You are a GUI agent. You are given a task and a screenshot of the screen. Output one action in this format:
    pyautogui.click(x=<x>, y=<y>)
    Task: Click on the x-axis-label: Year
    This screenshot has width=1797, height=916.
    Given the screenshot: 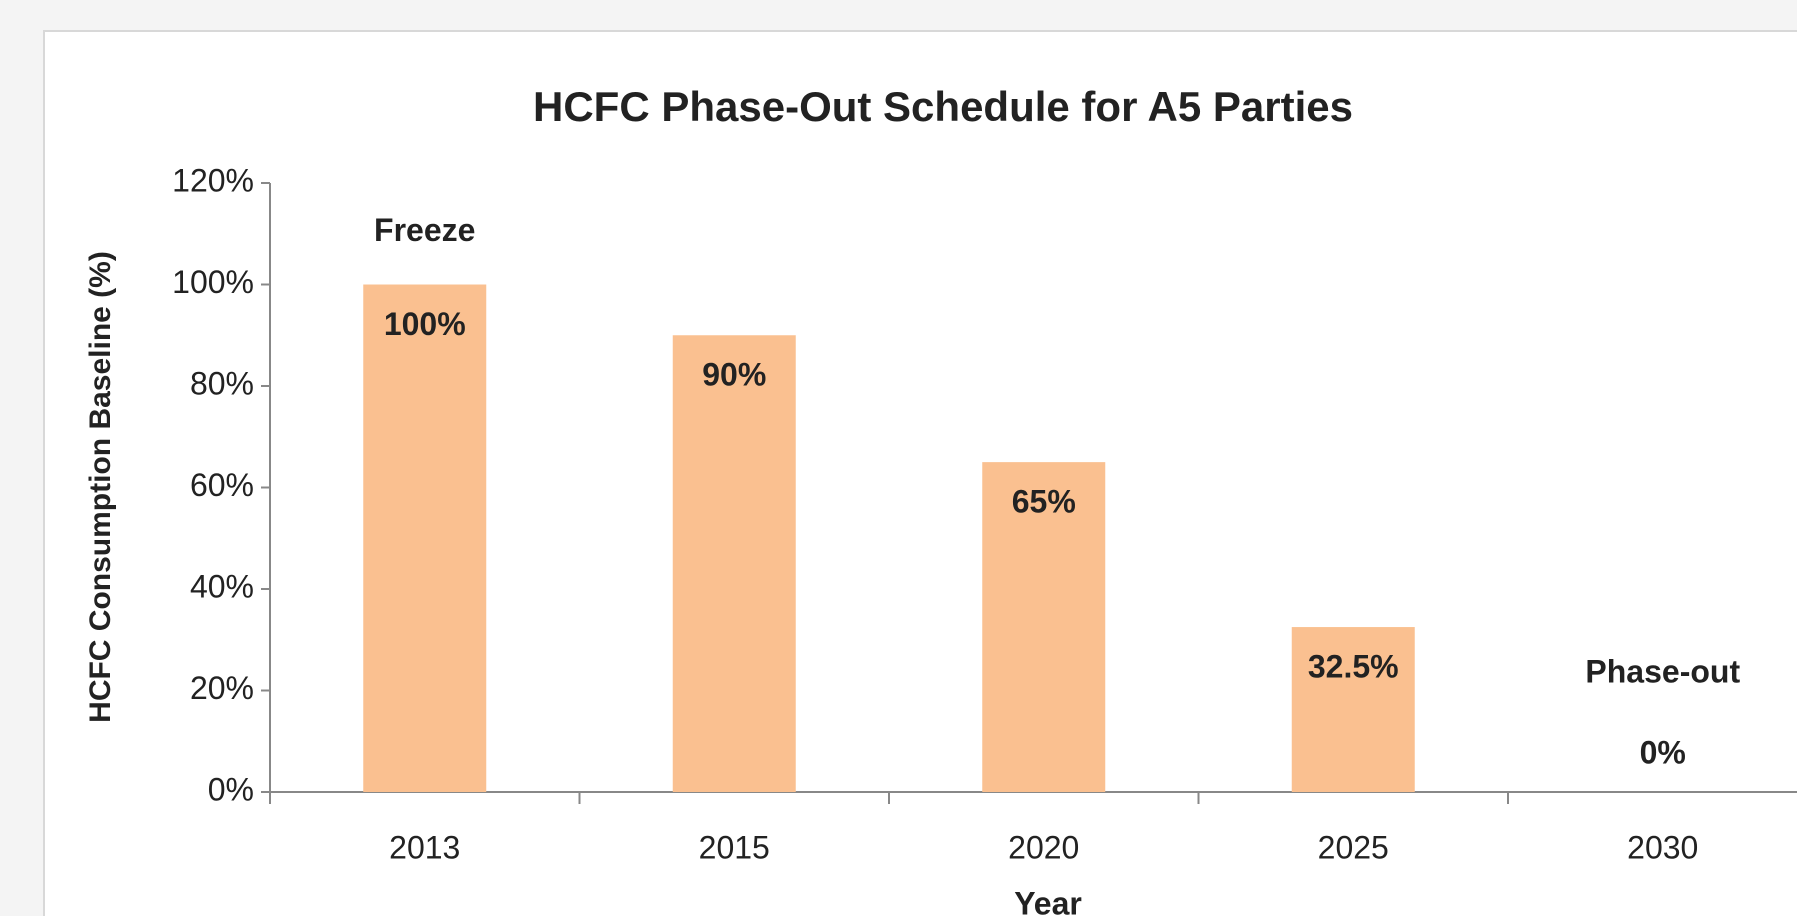 What is the action you would take?
    pyautogui.click(x=1048, y=900)
    